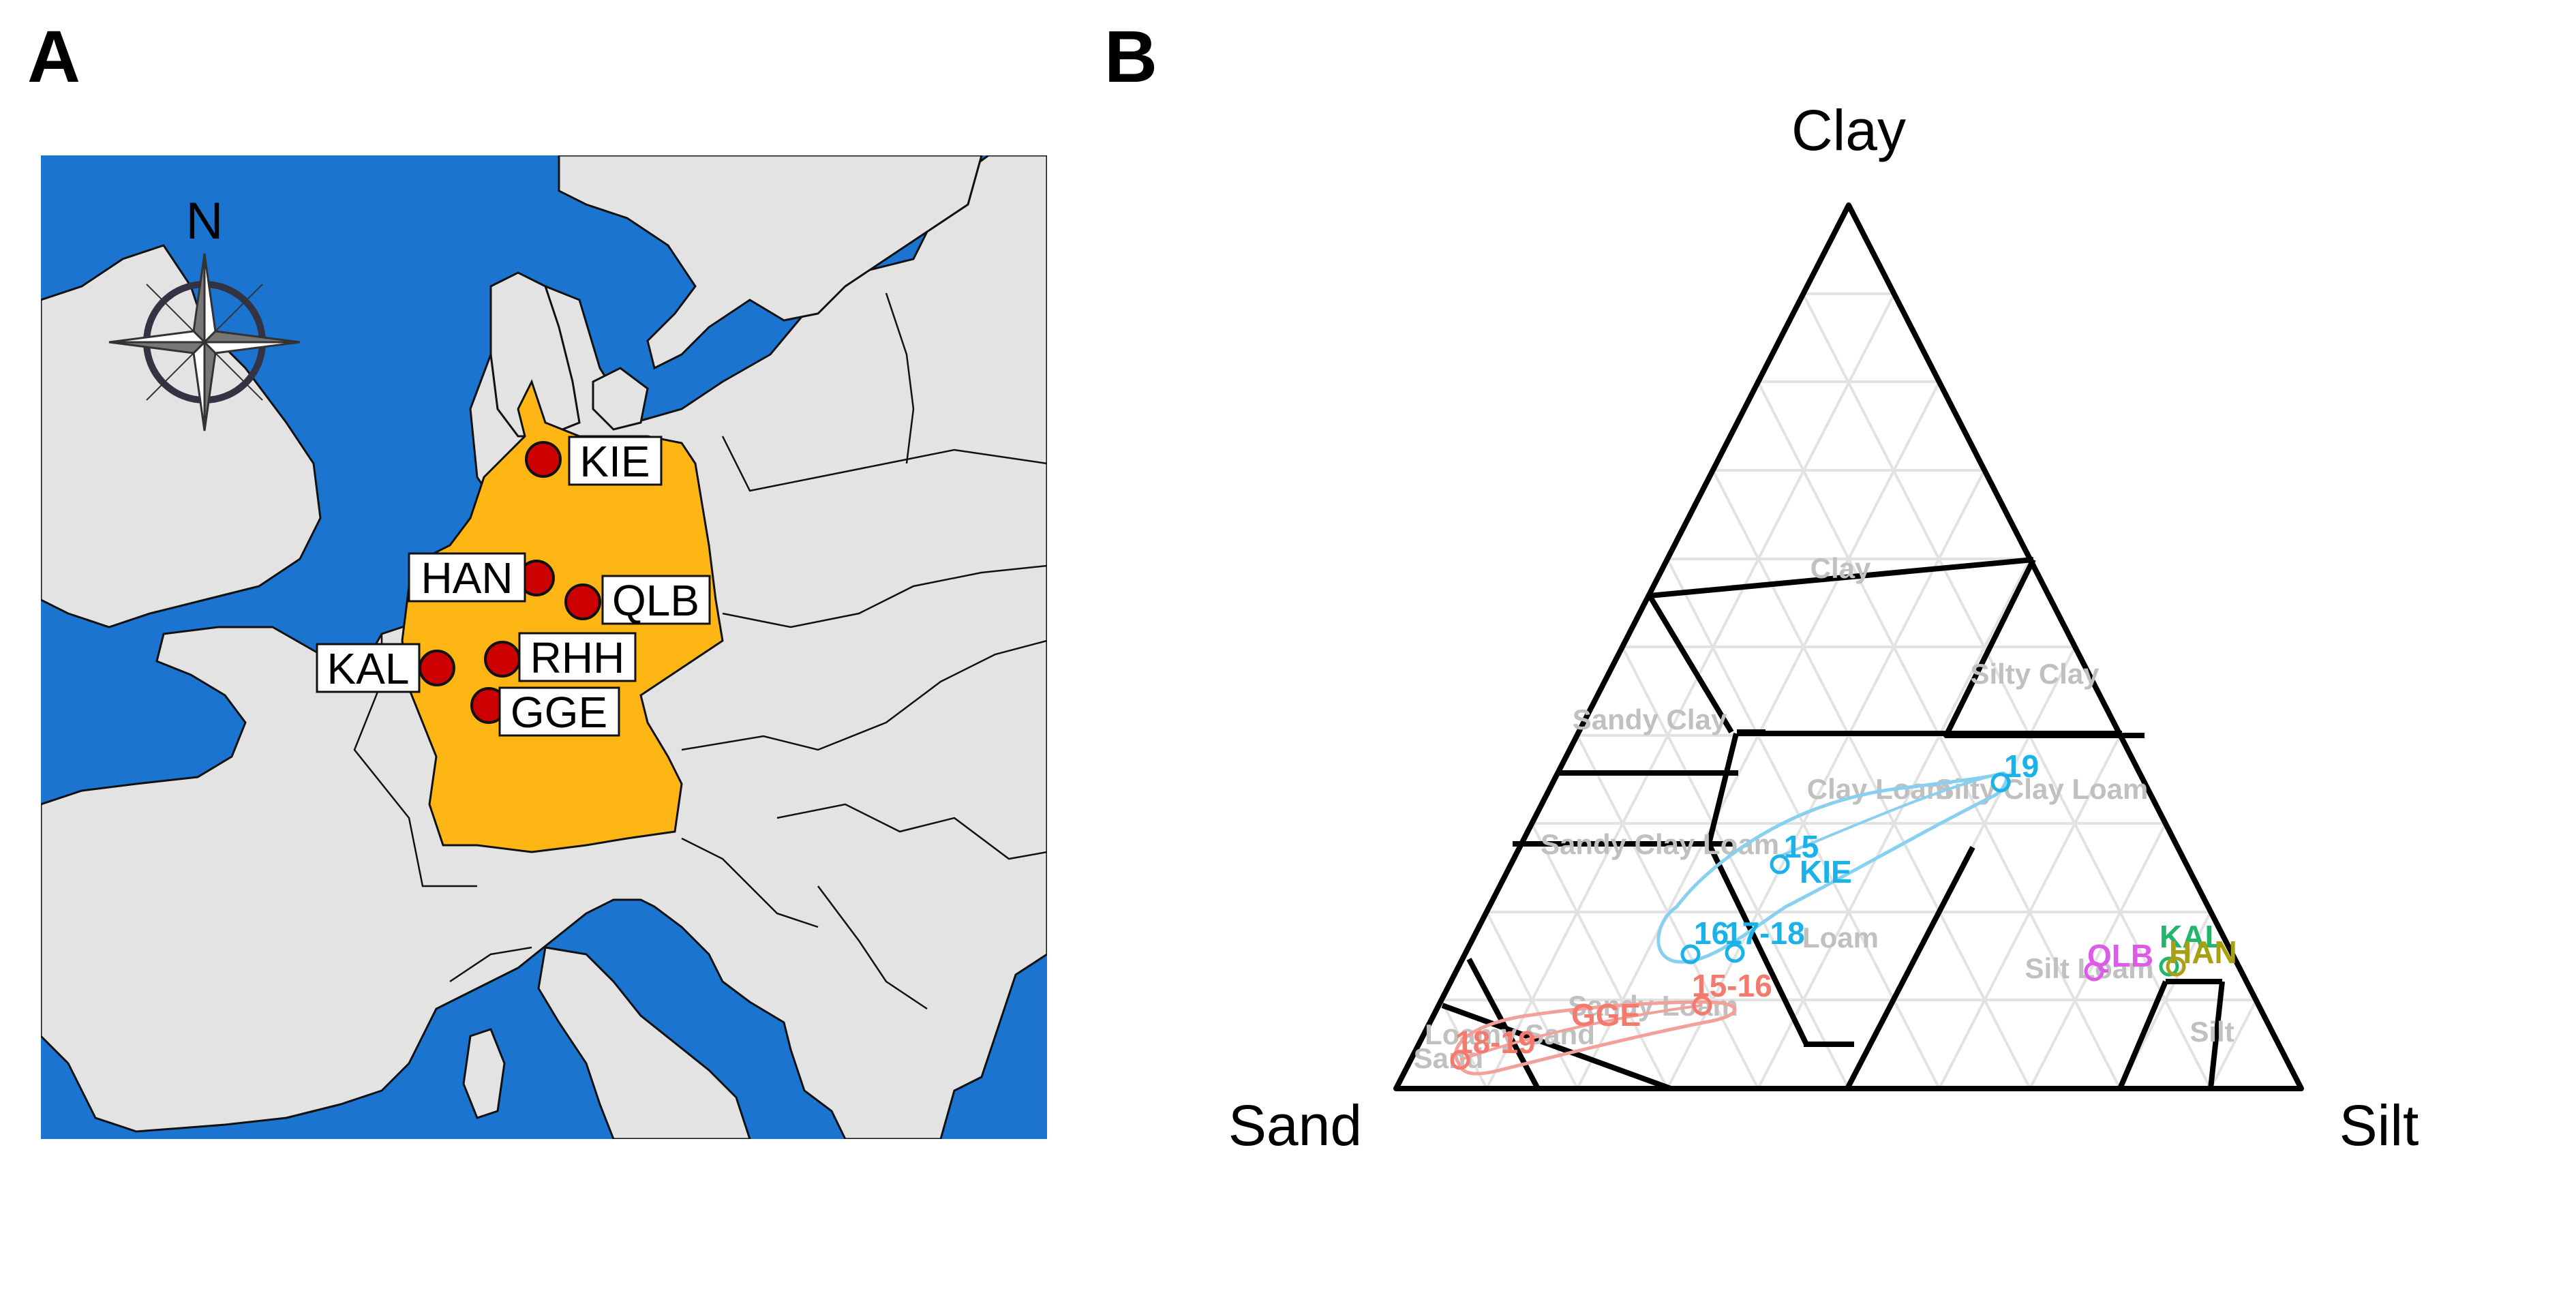 Image resolution: width=2576 pixels, height=1291 pixels. Describe the element at coordinates (2211, 1032) in the screenshot. I see `class-label-silt: Silt` at that location.